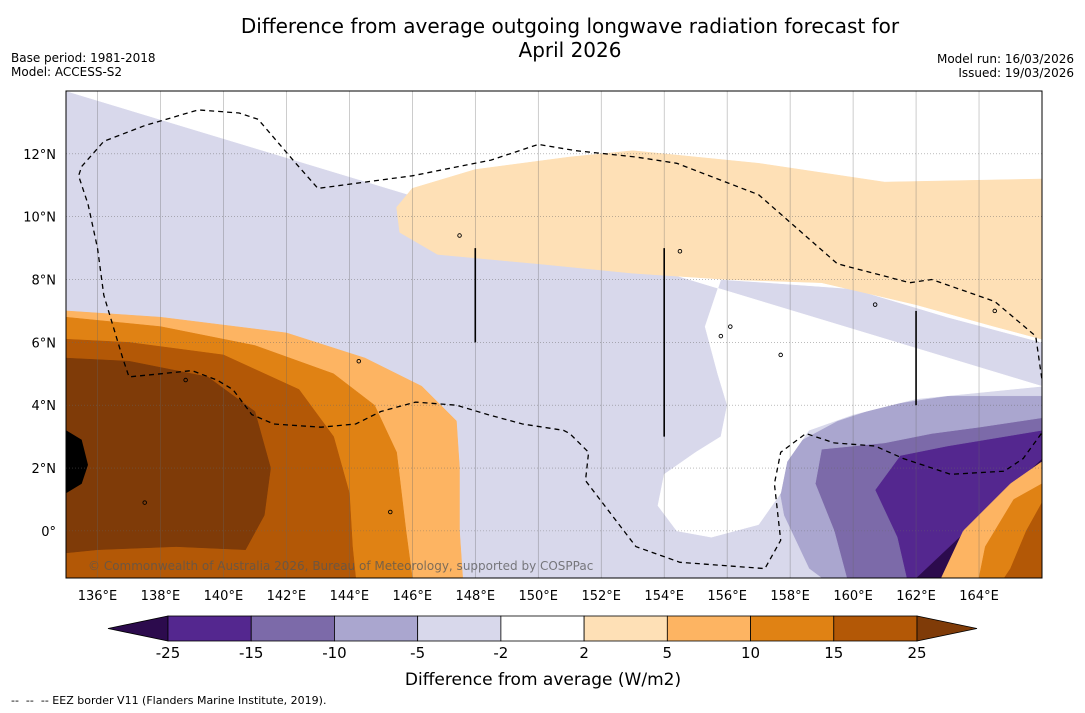  What do you see at coordinates (417, 653) in the screenshot?
I see `colorbar-tick-label: -5` at bounding box center [417, 653].